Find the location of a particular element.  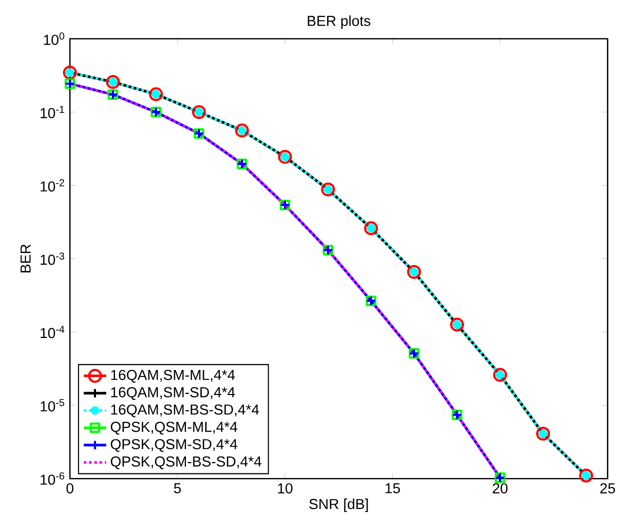

y-tick-label: 10$^{0}$ is located at coordinates (54, 38).